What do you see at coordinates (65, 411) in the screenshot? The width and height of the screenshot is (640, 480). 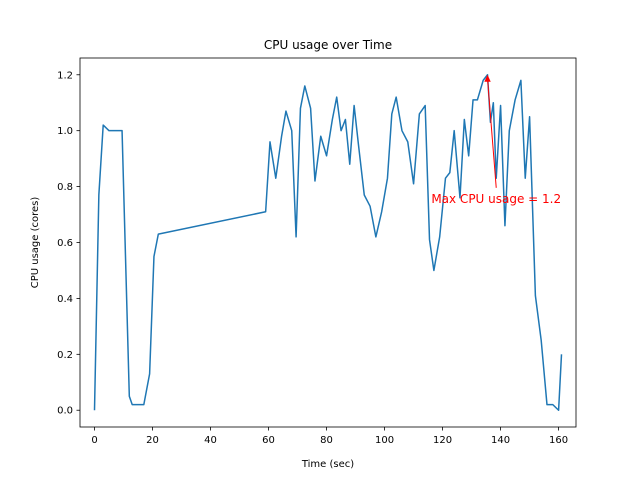 I see `y-tick-label: 0.0` at bounding box center [65, 411].